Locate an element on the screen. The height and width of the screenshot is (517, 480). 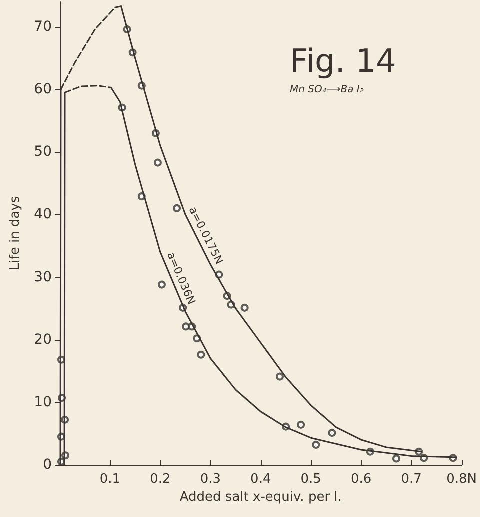
x-tick-label: 0.3 is located at coordinates (211, 479).